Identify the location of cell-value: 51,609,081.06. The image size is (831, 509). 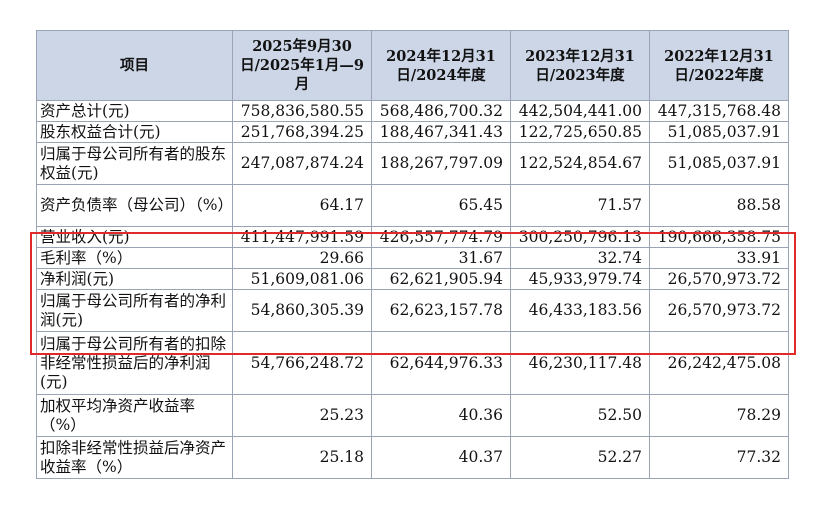
(302, 279).